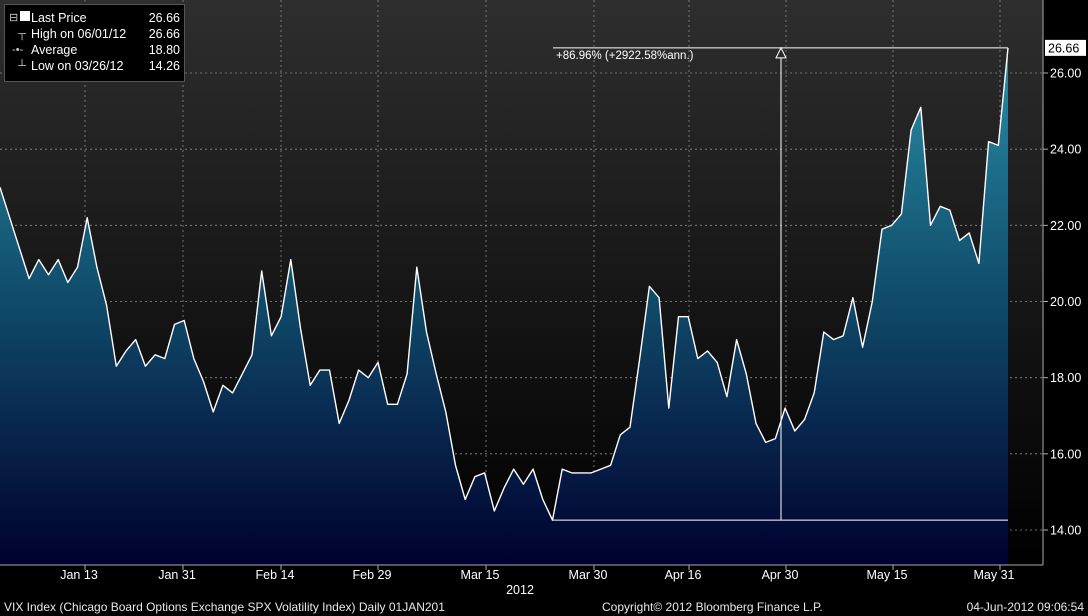 This screenshot has height=616, width=1088. Describe the element at coordinates (94, 18) in the screenshot. I see `legend-item-last-price: ⊟ Last Price 26.66` at that location.